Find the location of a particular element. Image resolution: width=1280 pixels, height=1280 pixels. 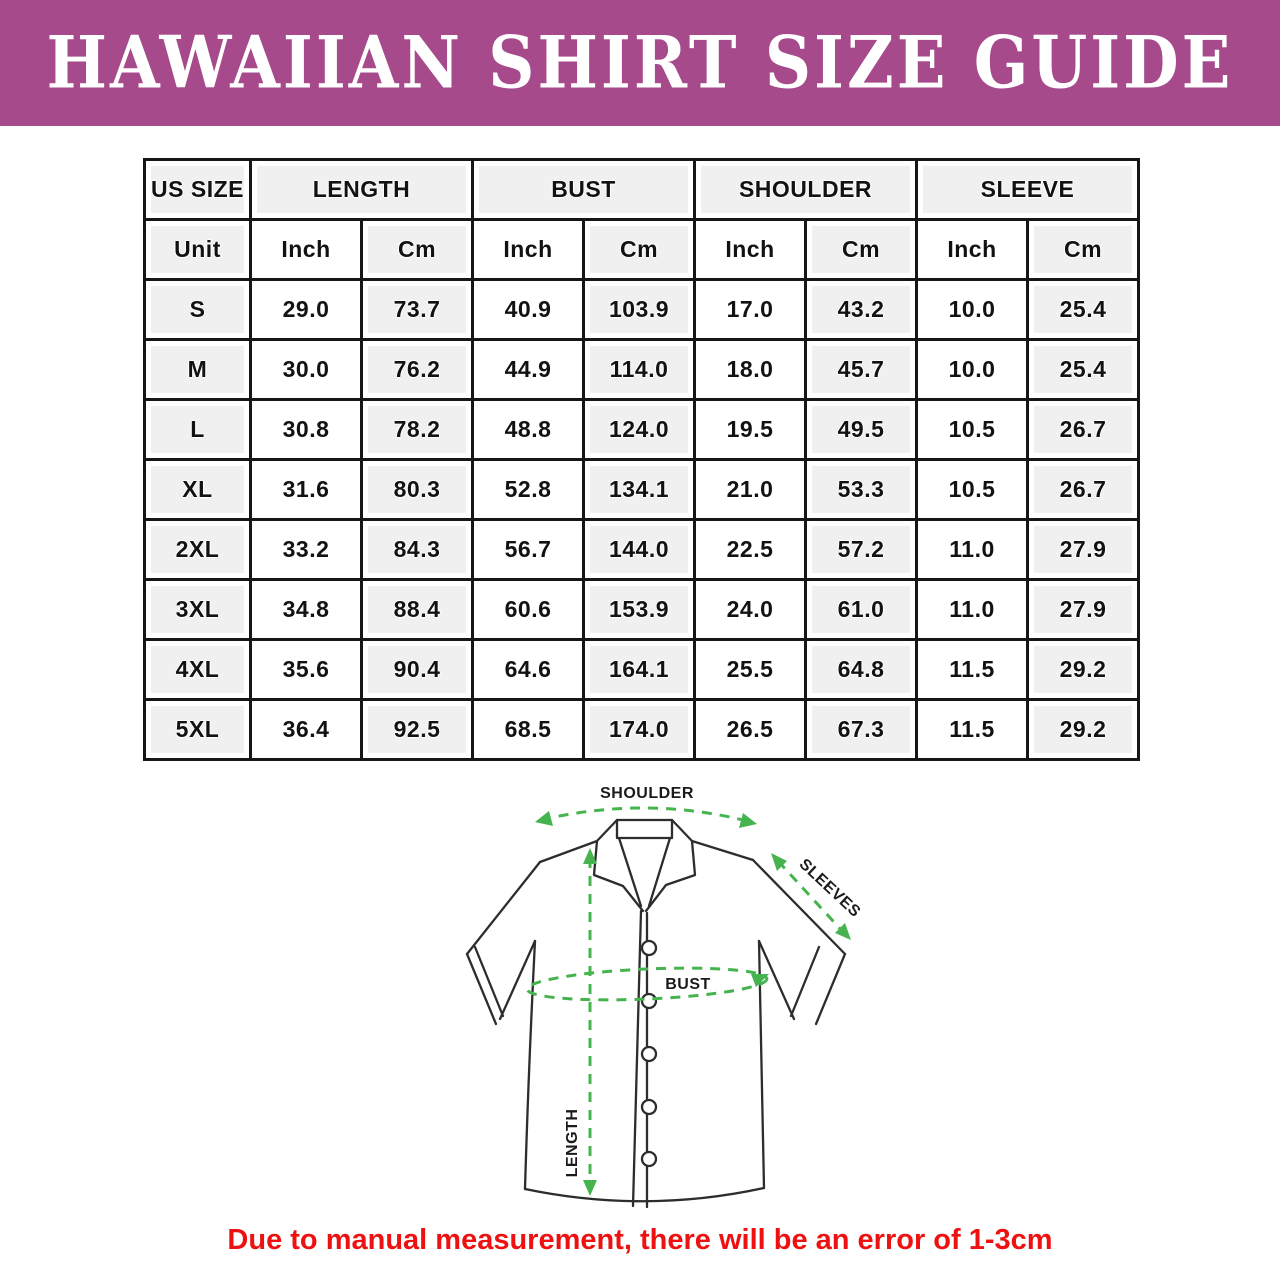

shirt-outline-graphic is located at coordinates (656, 1013).